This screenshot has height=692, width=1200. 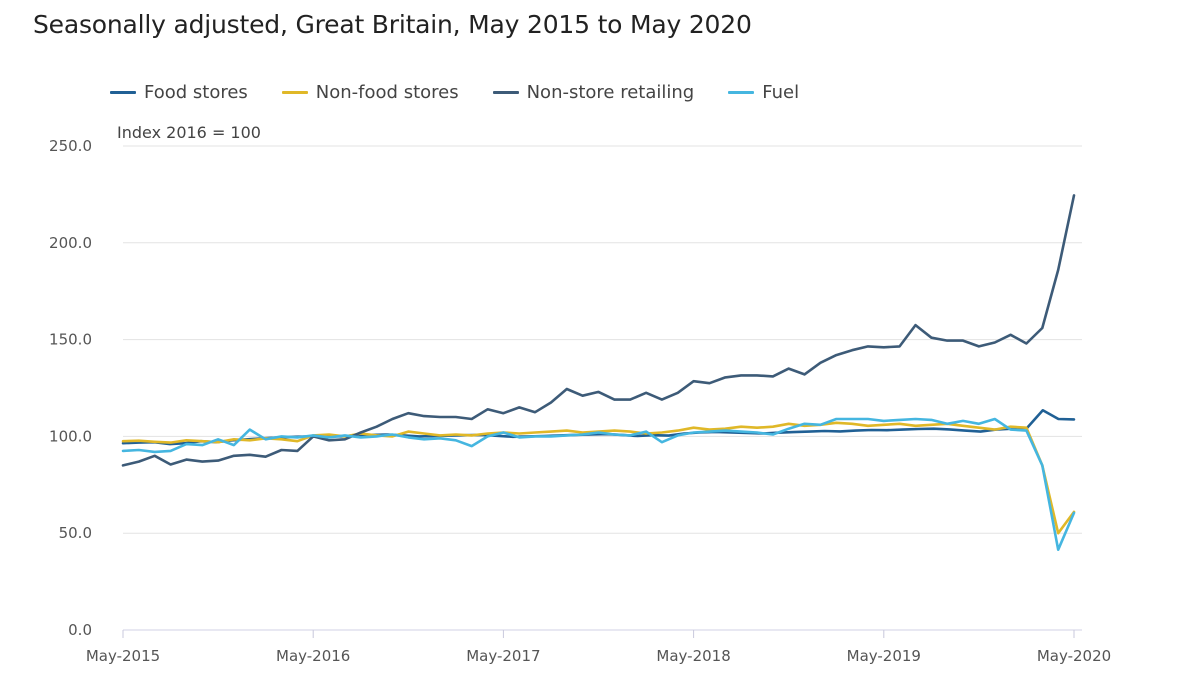 I want to click on legend-item-non-store-retailing: Non-store retailing, so click(x=593, y=92).